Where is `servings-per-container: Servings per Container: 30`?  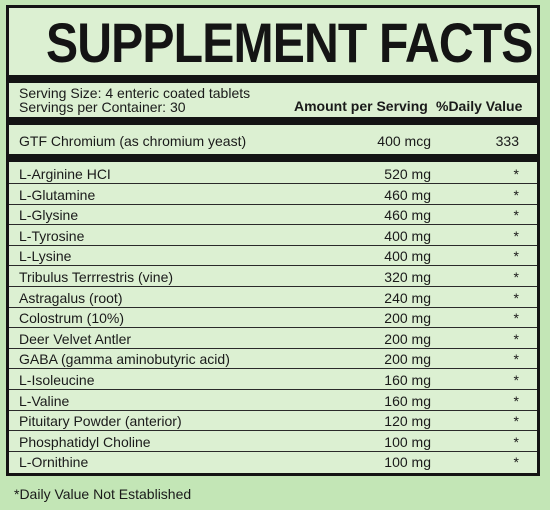
servings-per-container: Servings per Container: 30 is located at coordinates (102, 107).